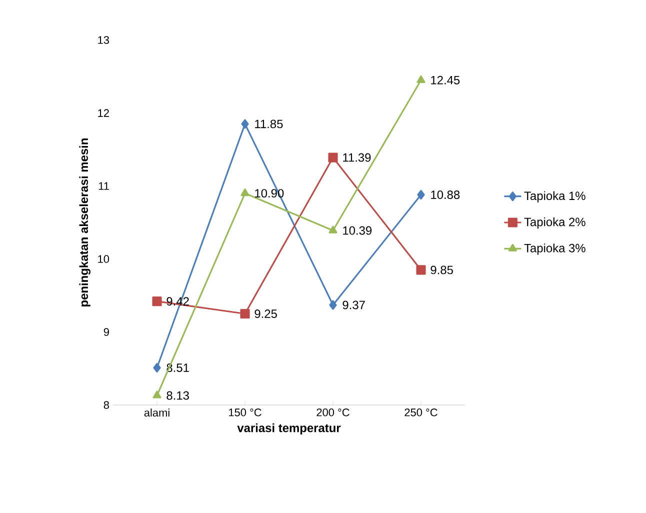 This screenshot has height=513, width=646. Describe the element at coordinates (106, 405) in the screenshot. I see `y-tick-label: 8` at that location.